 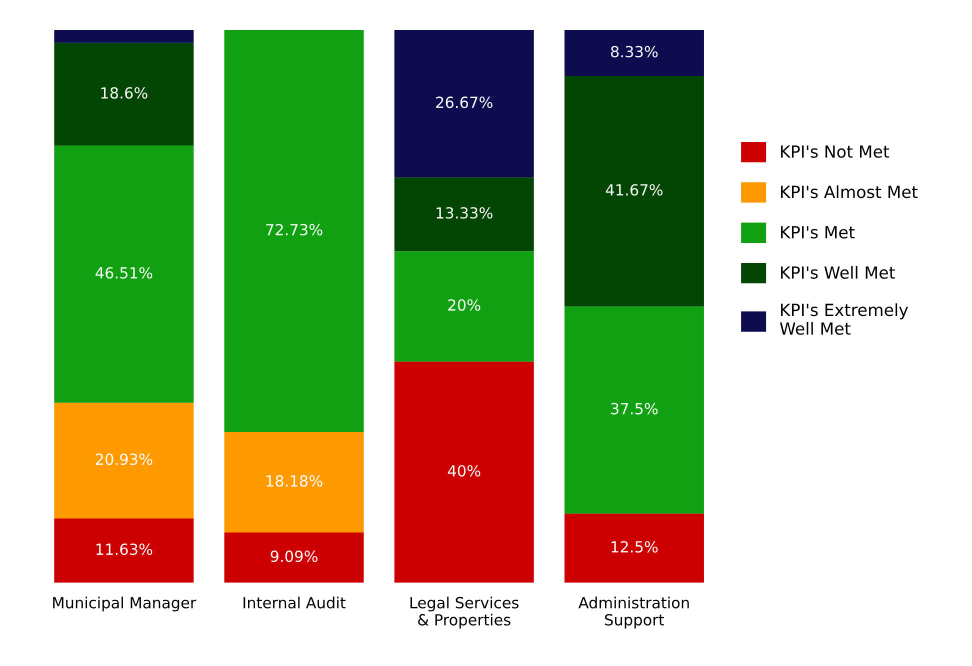 I want to click on data-label: 20%, so click(x=464, y=305).